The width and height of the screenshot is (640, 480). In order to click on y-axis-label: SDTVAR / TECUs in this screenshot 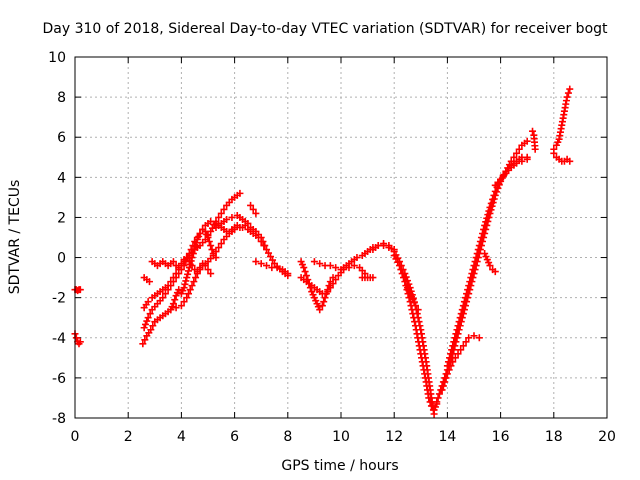, I will do `click(15, 237)`.